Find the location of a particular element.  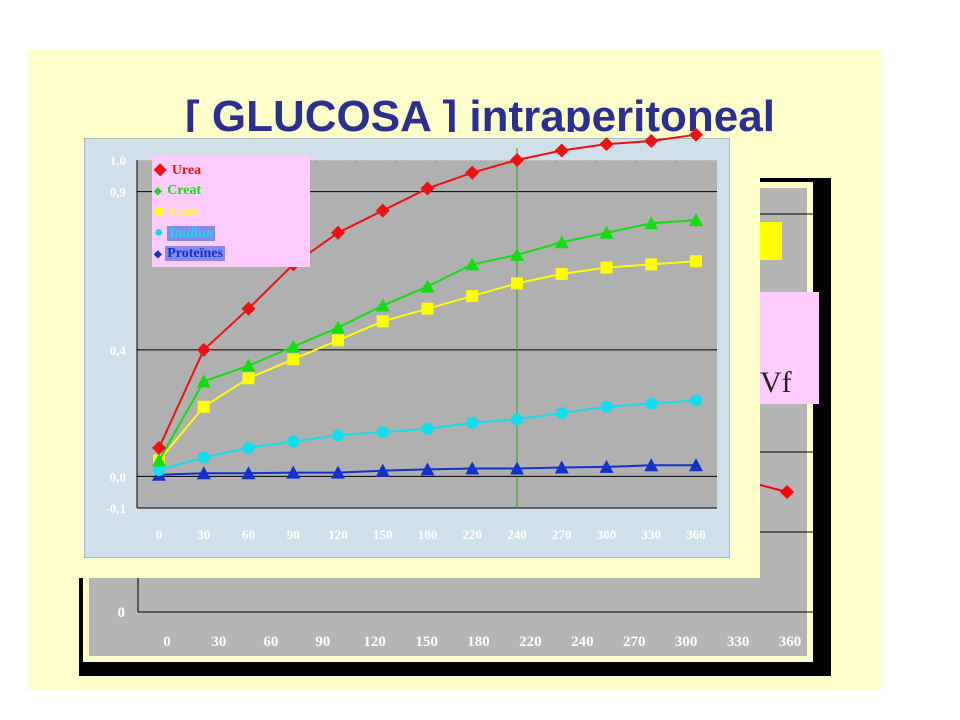

x-tick-label: 270 is located at coordinates (562, 534).